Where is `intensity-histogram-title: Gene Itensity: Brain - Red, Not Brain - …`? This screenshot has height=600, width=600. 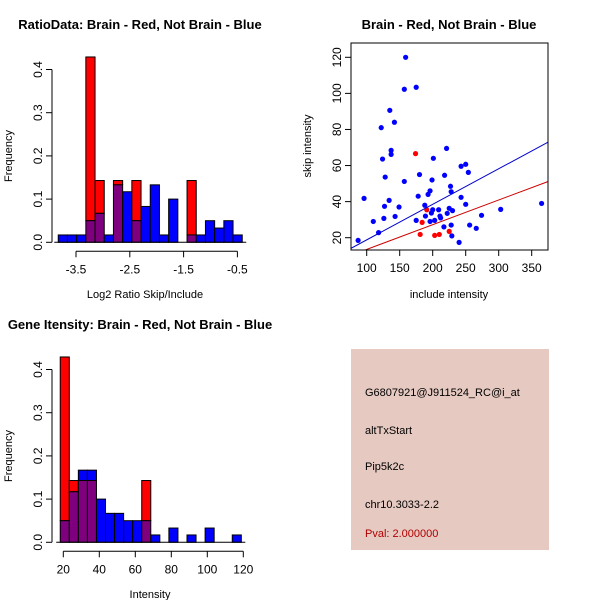
intensity-histogram-title: Gene Itensity: Brain - Red, Not Brain - … is located at coordinates (140, 324).